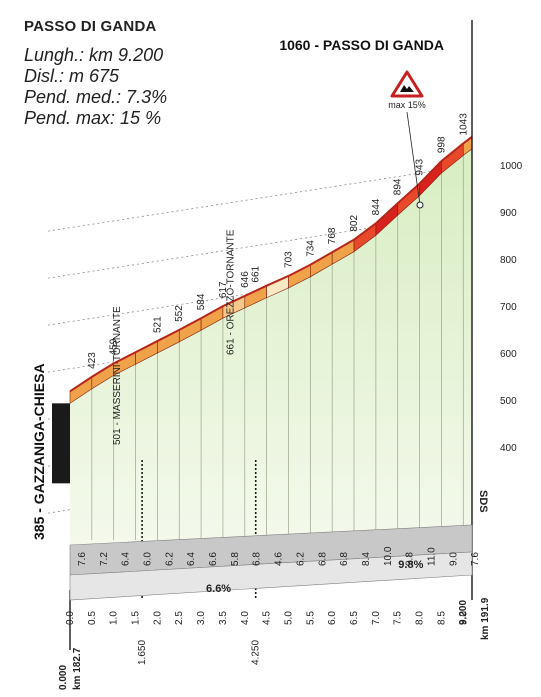 This screenshot has height=697, width=541. I want to click on x-tick-label: 2.0, so click(157, 618).